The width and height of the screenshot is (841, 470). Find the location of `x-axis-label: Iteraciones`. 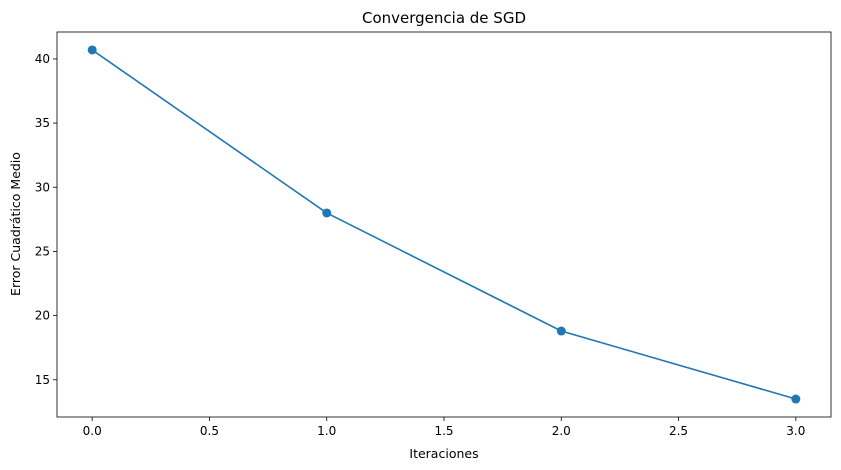

x-axis-label: Iteraciones is located at coordinates (443, 453).